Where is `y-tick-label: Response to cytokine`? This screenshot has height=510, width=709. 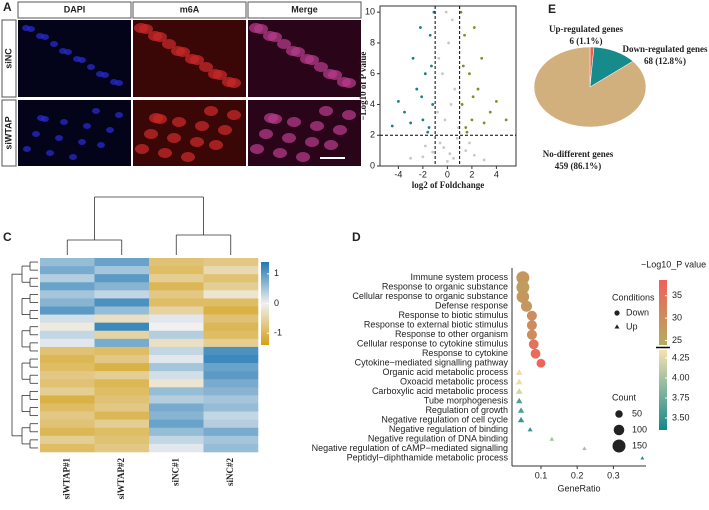
y-tick-label: Response to cytokine is located at coordinates (465, 353).